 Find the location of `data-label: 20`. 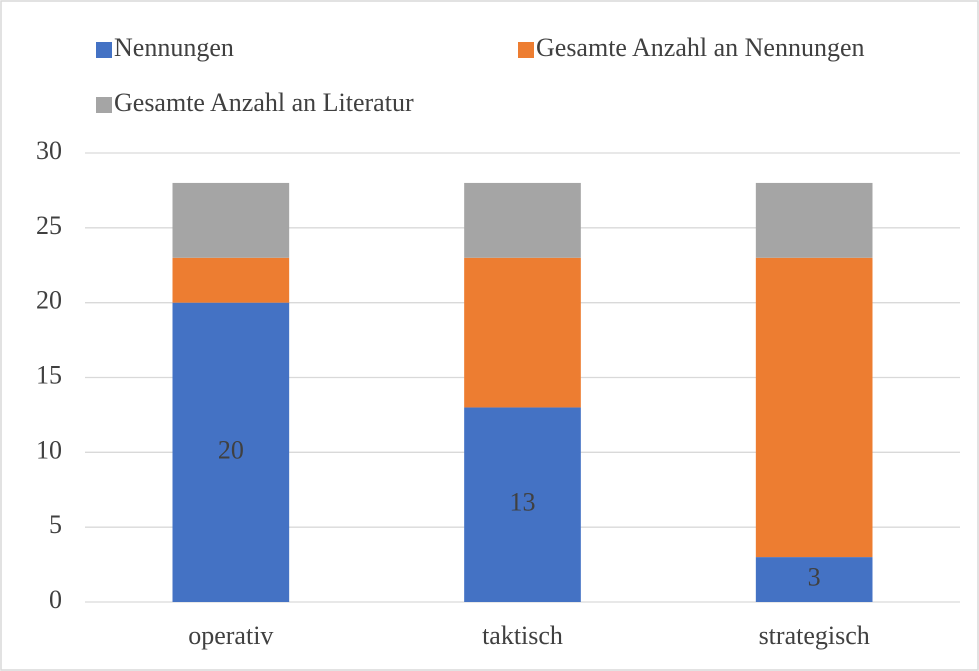

data-label: 20 is located at coordinates (231, 449).